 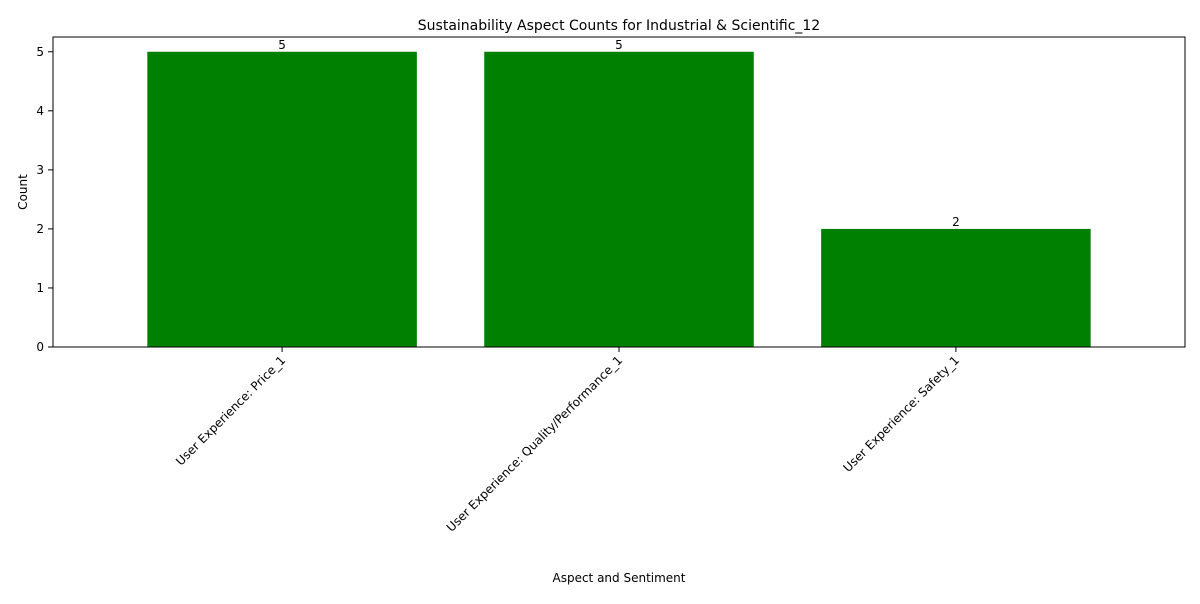 What do you see at coordinates (901, 414) in the screenshot?
I see `x-tick-label: User Experience: Safety_1` at bounding box center [901, 414].